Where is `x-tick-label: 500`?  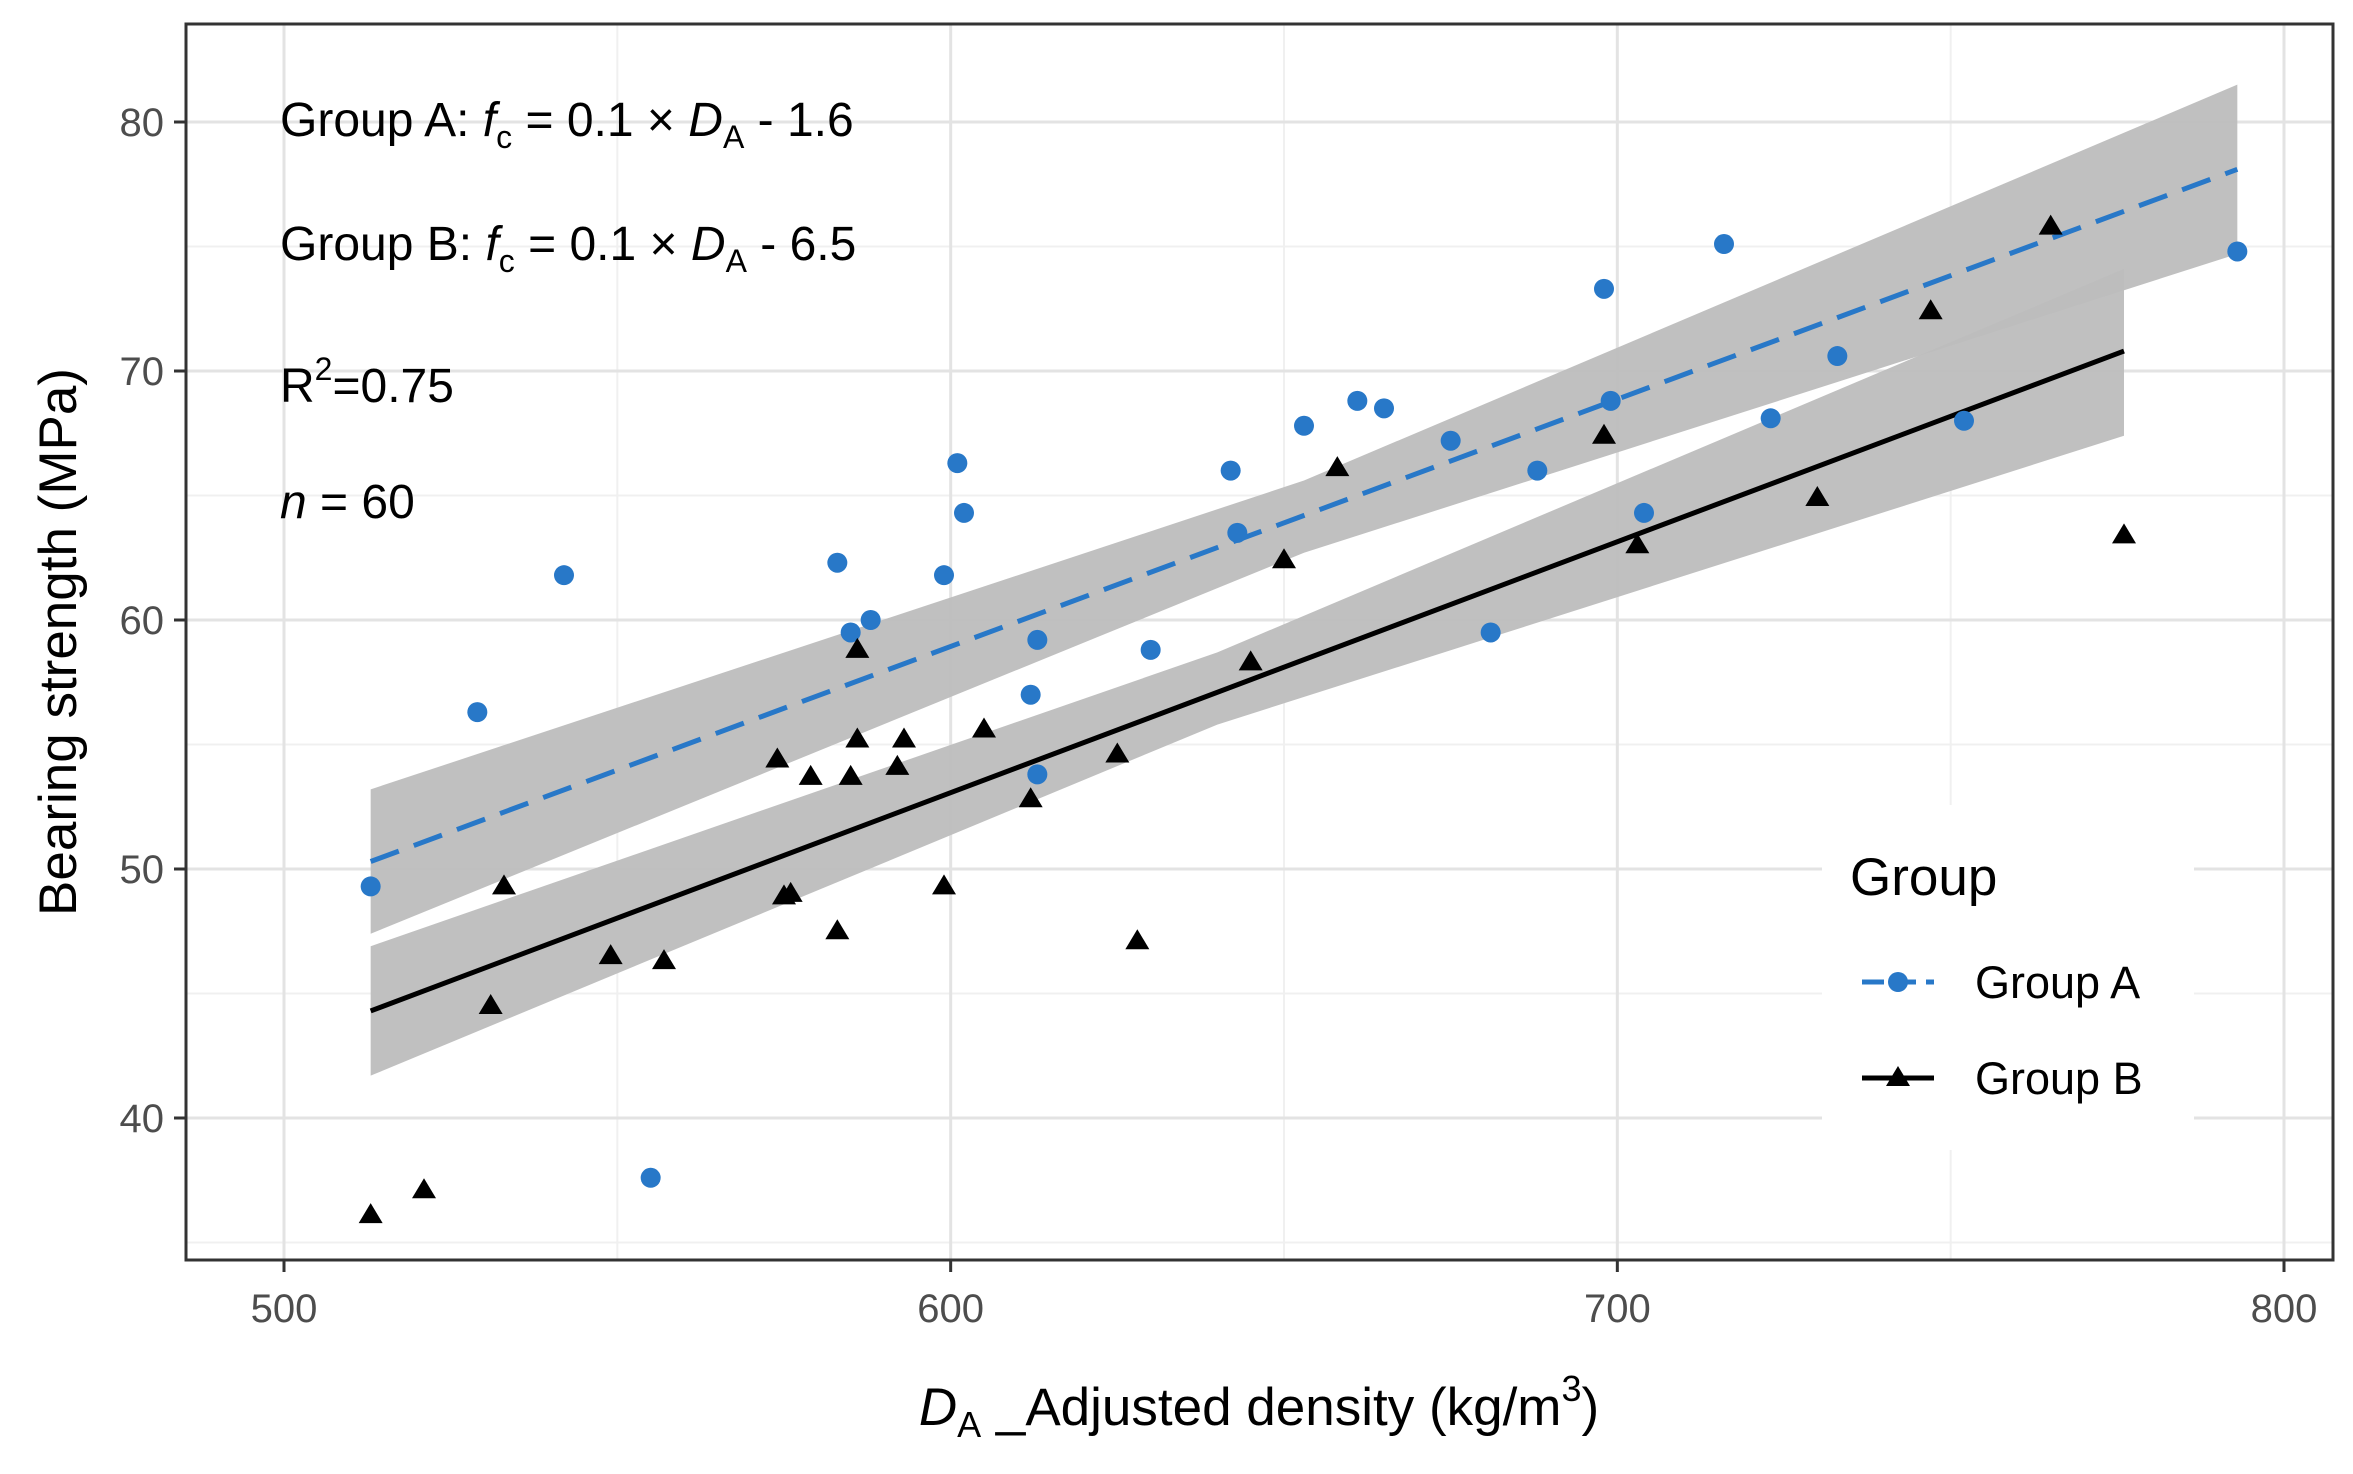
x-tick-label: 500 is located at coordinates (284, 1309).